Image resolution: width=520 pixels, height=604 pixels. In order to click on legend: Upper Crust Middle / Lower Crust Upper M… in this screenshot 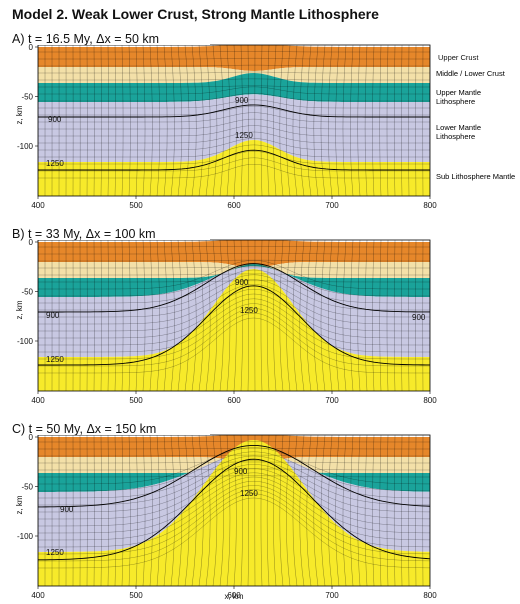, I will do `click(476, 117)`.